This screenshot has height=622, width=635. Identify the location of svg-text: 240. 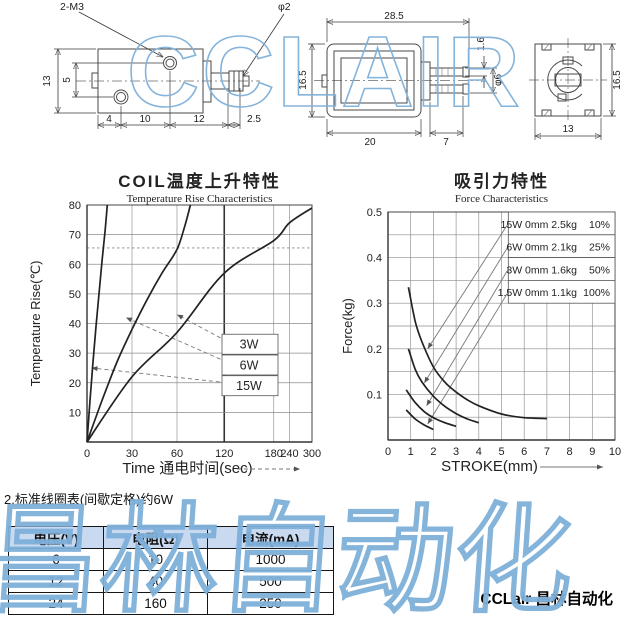
(289, 454).